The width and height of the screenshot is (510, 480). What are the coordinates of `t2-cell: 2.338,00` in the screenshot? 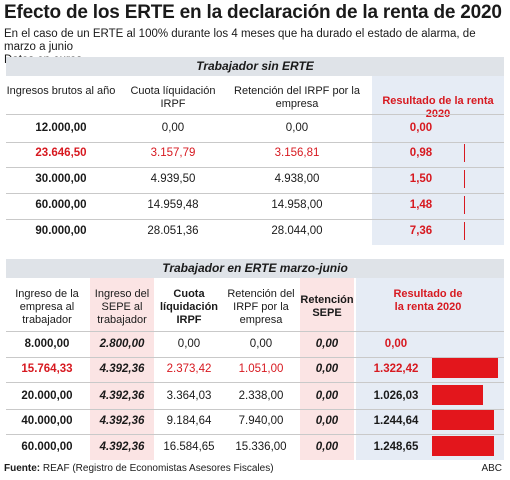 It's located at (261, 396).